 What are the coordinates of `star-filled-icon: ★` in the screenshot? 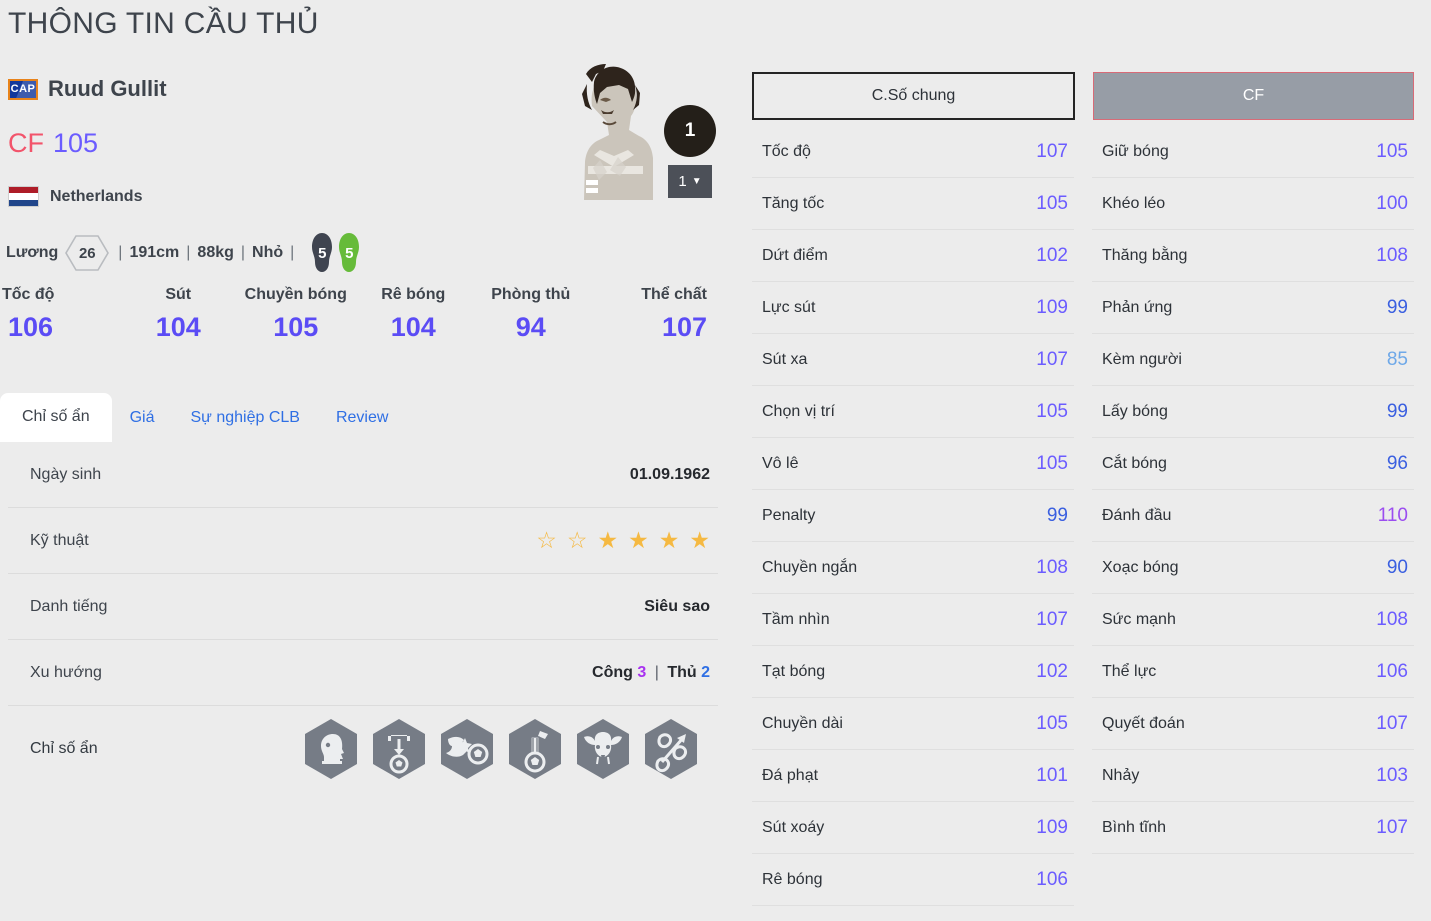 It's located at (638, 540).